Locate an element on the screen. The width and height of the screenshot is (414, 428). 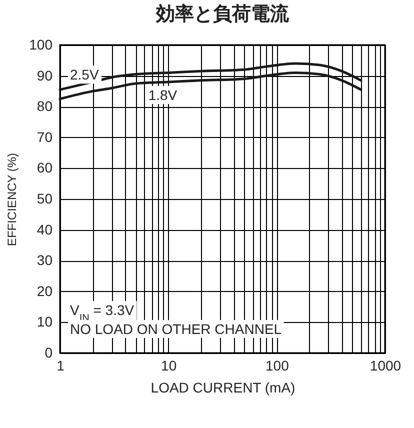
y-tick-label: 100 is located at coordinates (41, 44).